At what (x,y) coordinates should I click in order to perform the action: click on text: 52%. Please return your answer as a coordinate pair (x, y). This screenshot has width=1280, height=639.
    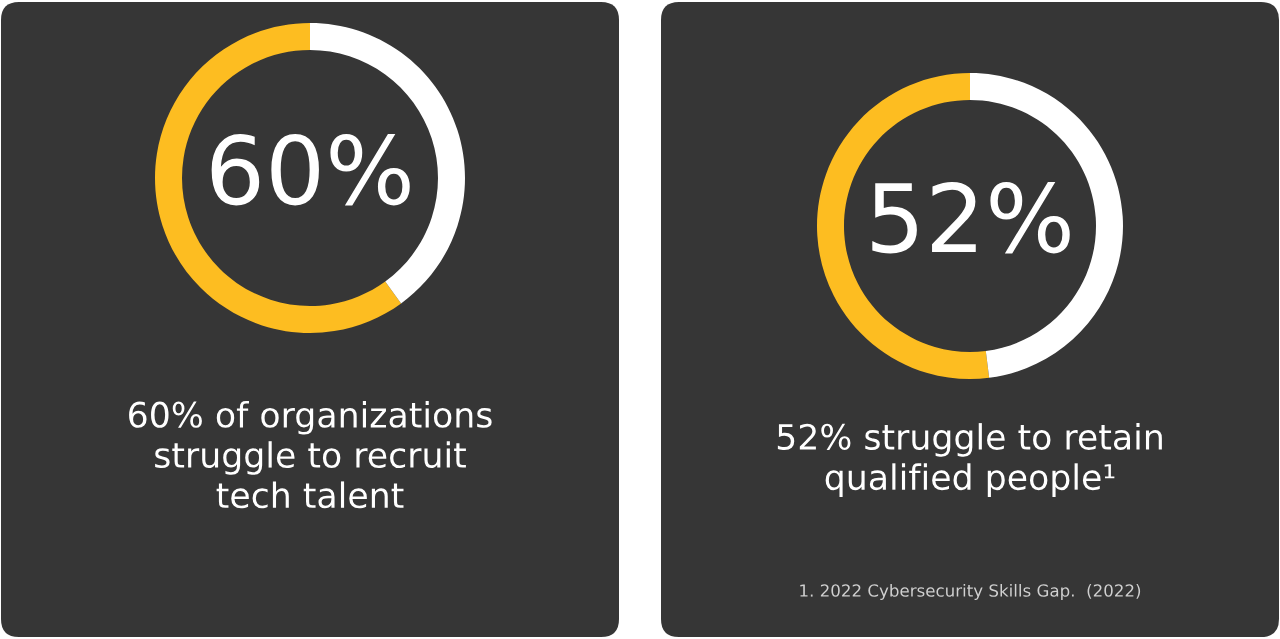
    Looking at the image, I should click on (971, 217).